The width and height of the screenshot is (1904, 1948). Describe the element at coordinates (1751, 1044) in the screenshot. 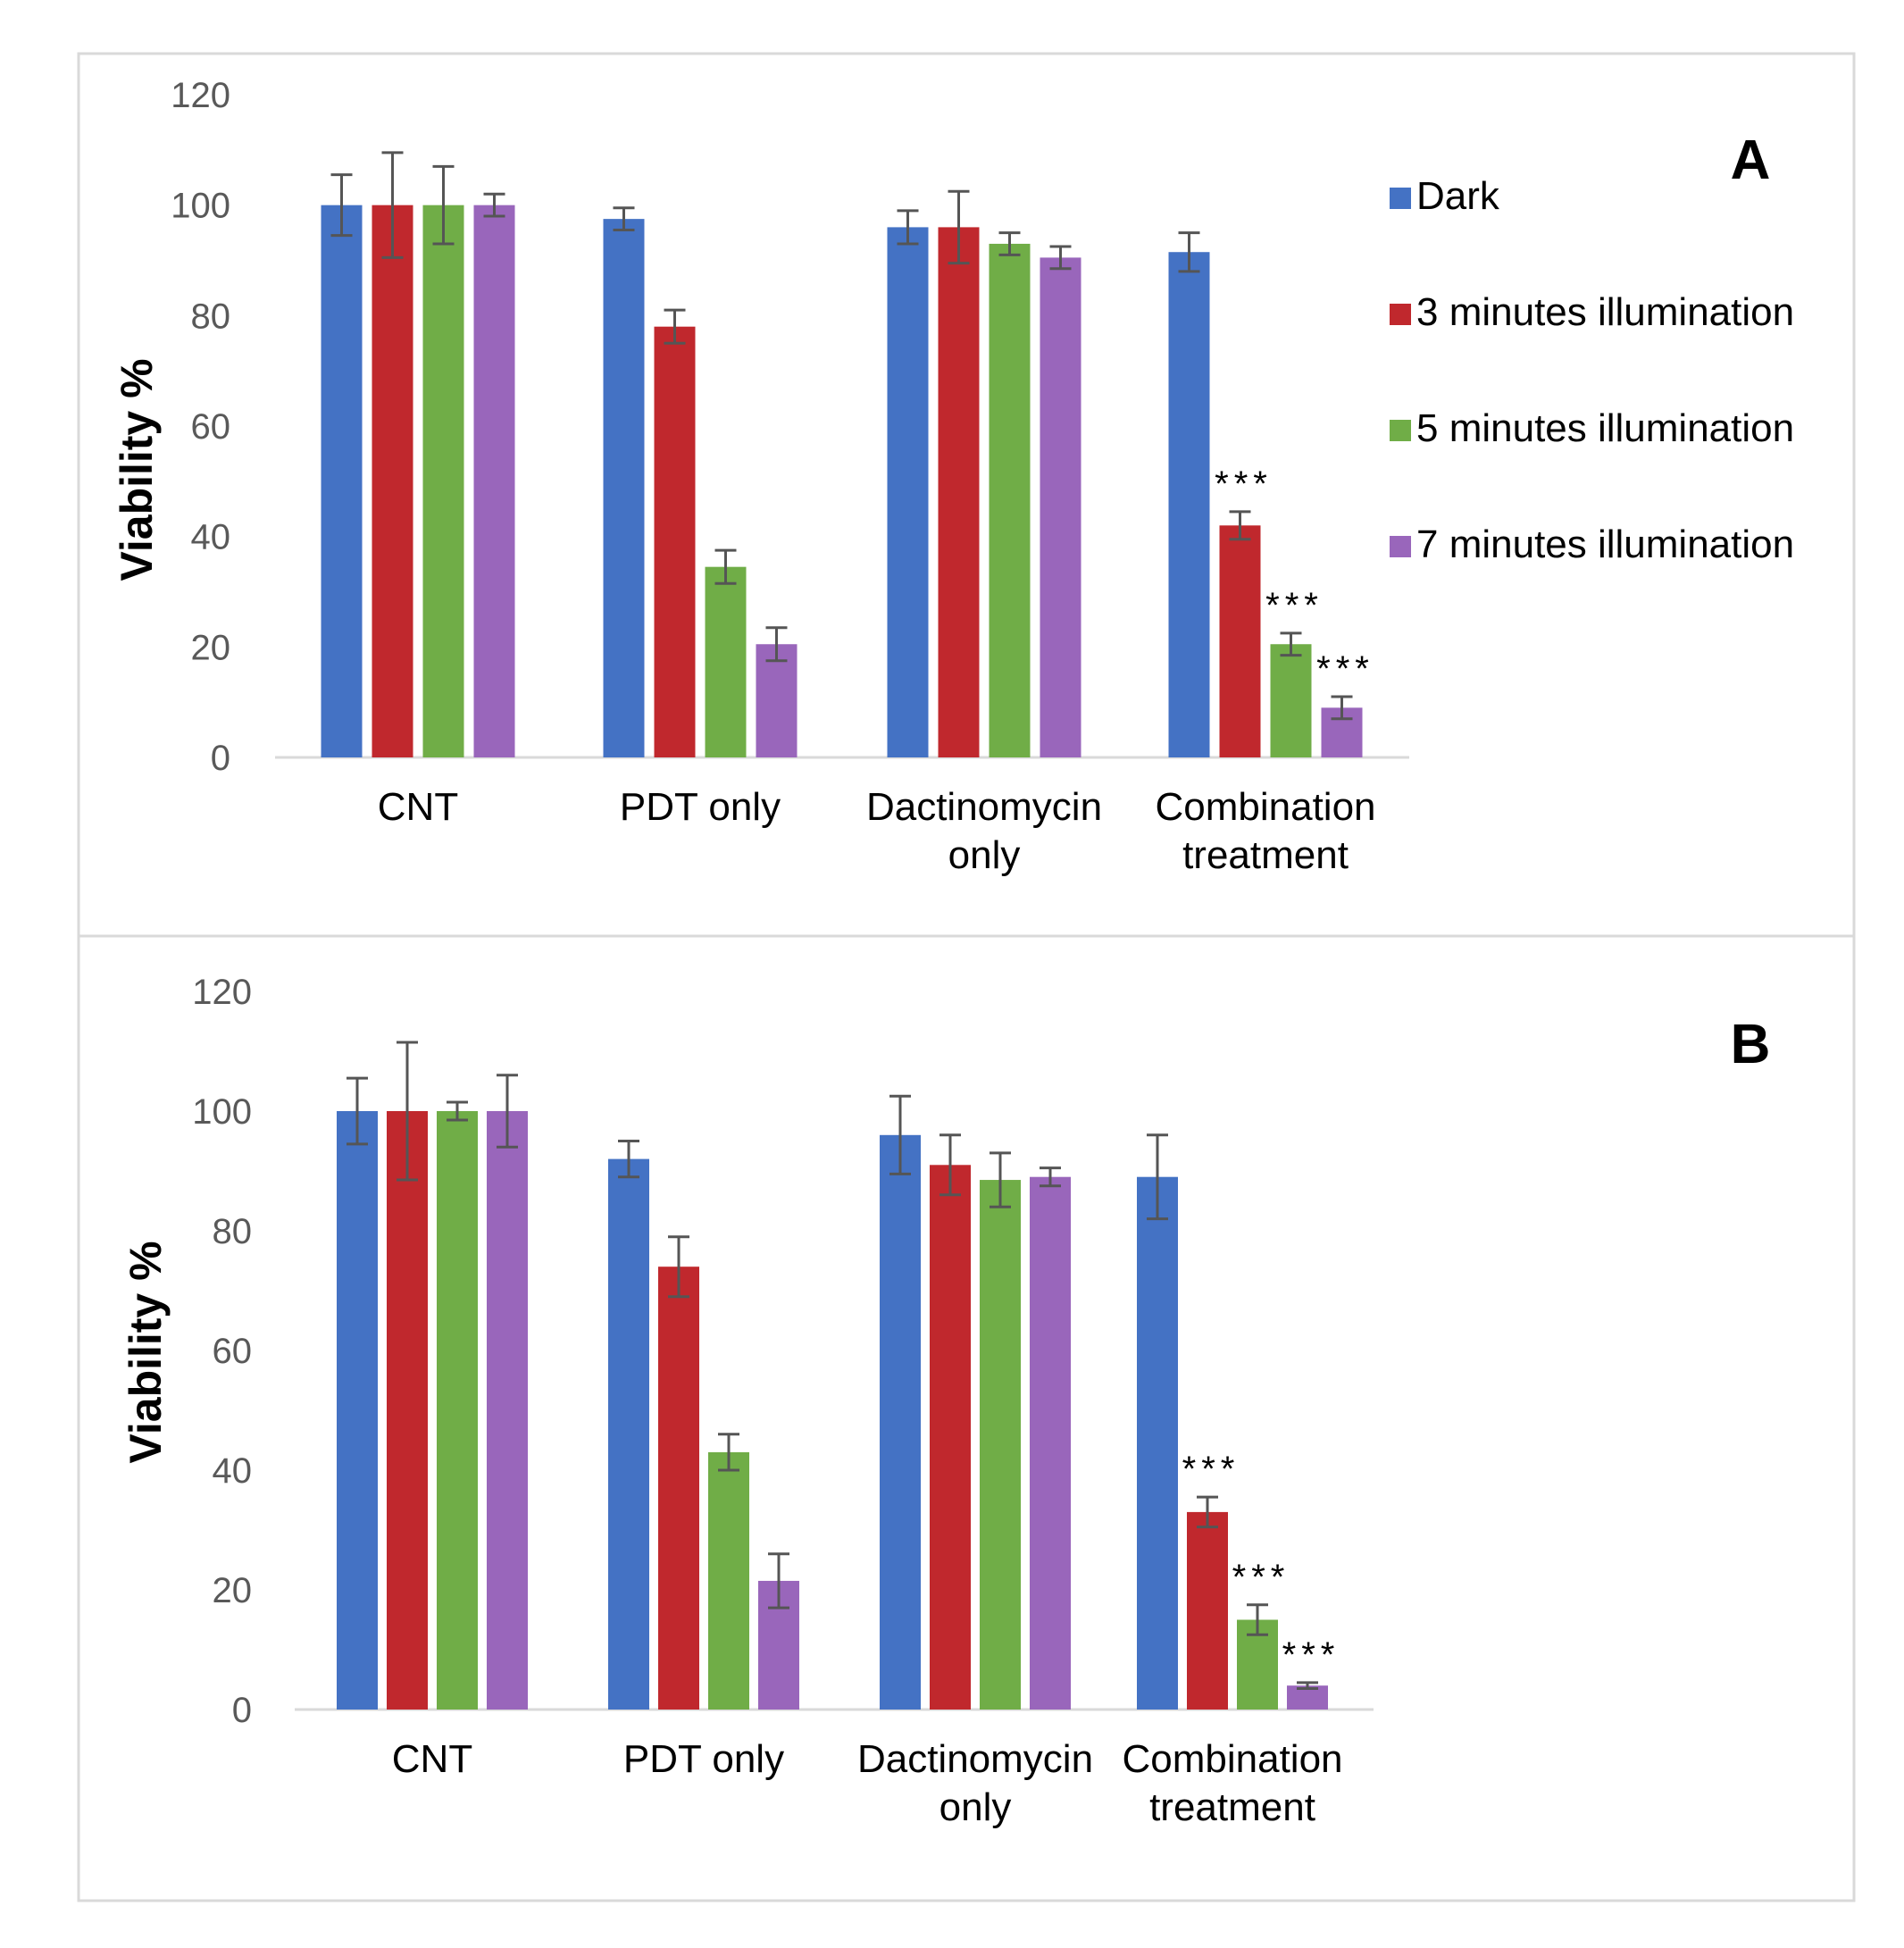

I see `panel-label: B` at that location.